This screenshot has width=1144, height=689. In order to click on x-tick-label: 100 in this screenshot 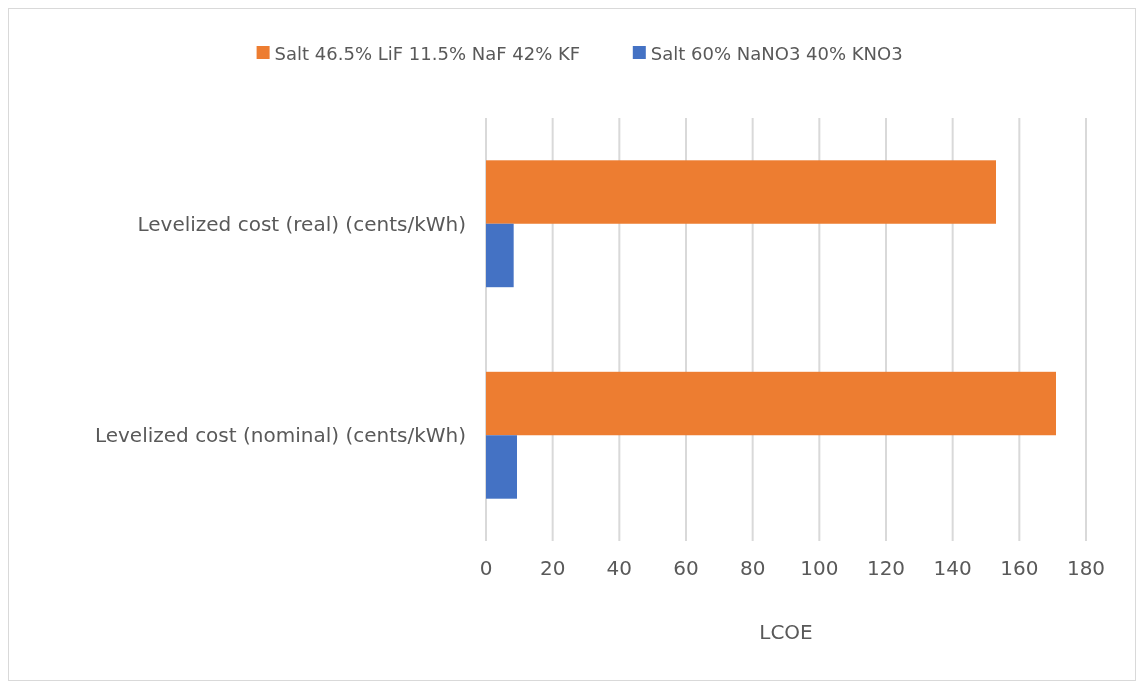, I will do `click(819, 568)`.